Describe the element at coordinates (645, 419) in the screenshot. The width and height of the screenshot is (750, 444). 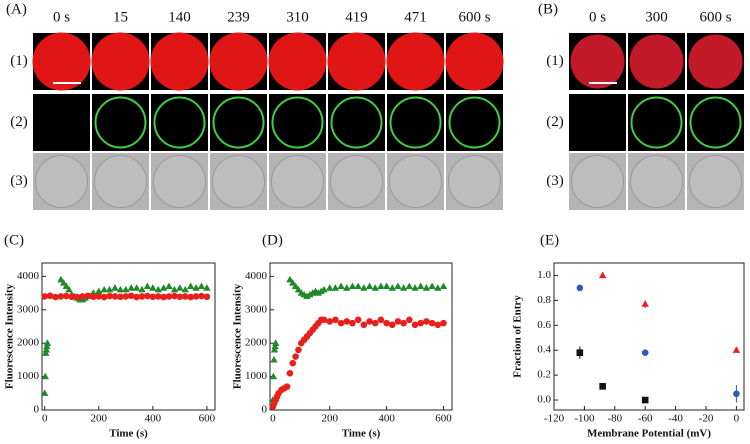
I see `x-tick-label: -60` at that location.